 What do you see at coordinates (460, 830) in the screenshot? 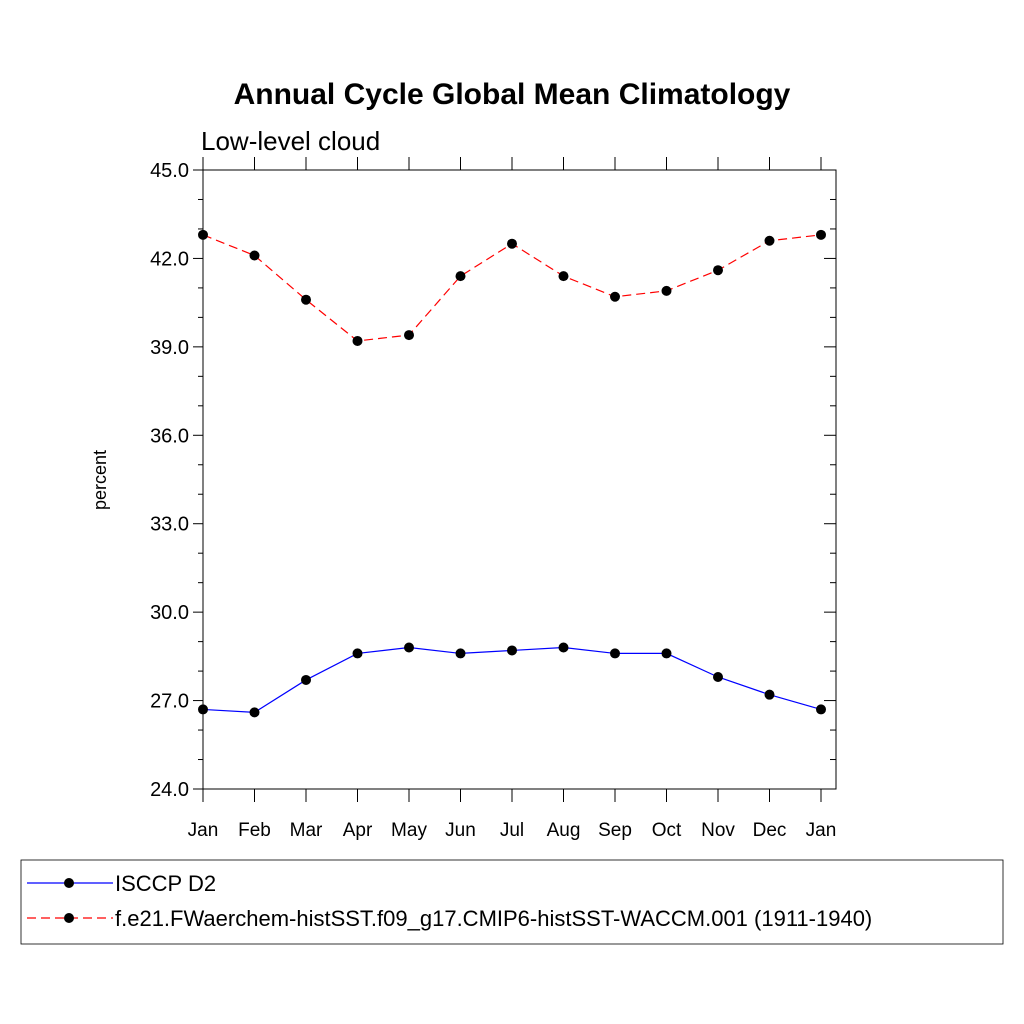
I see `x-tick-label: Jun` at bounding box center [460, 830].